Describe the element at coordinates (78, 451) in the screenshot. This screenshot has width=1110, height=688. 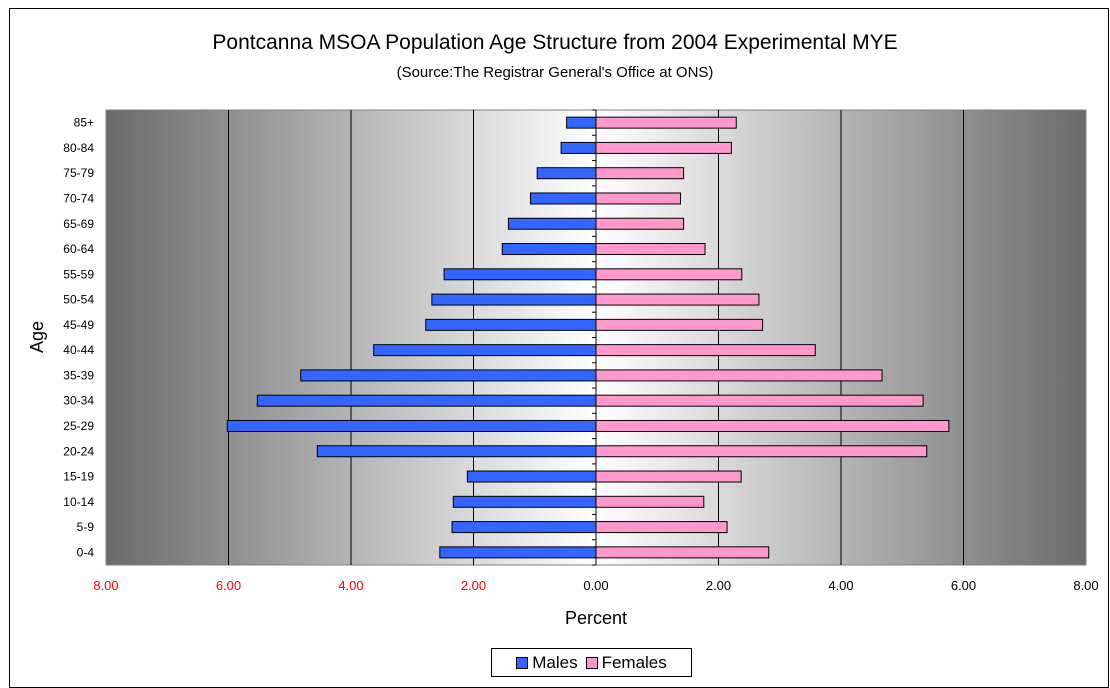
I see `y-tick-label: 20-24` at that location.